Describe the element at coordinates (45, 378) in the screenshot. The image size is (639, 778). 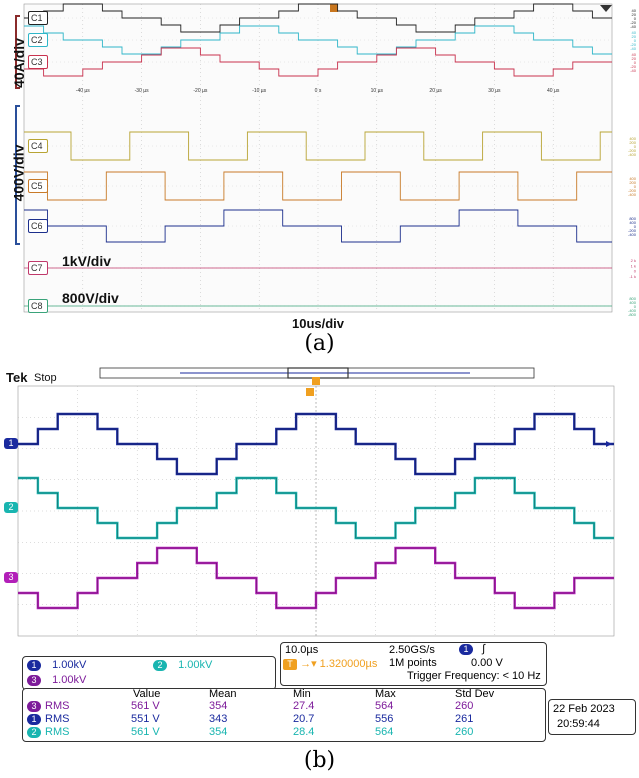
I see `status-label: Stop` at that location.